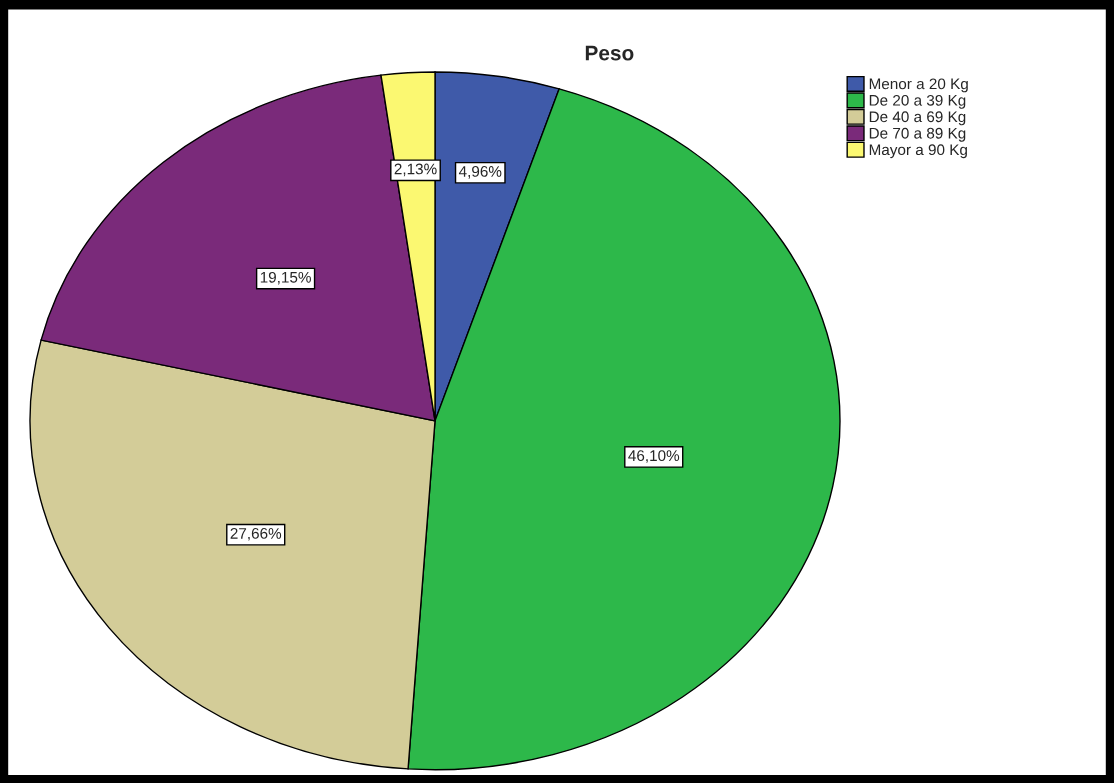 This screenshot has width=1114, height=783. Describe the element at coordinates (917, 118) in the screenshot. I see `legend-label: De 40 a 69 Kg` at that location.